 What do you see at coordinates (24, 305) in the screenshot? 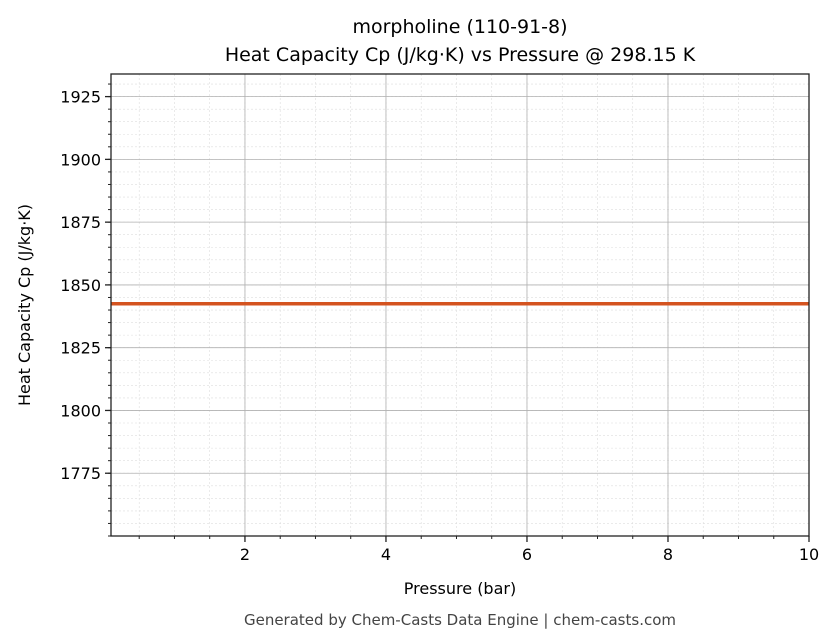
I see `y-axis-label: Heat Capacity Cp (J/kg·K)` at bounding box center [24, 305].